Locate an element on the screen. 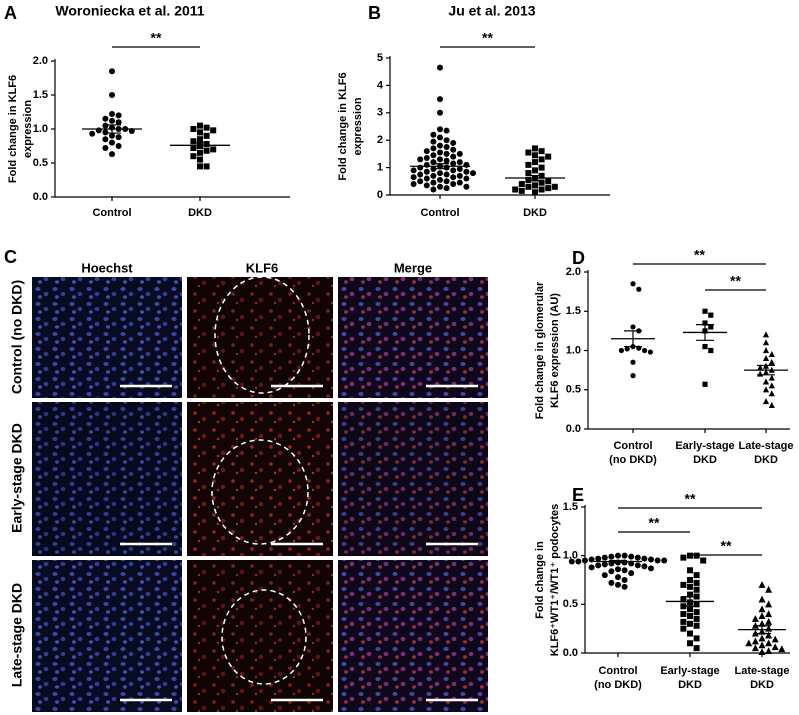  x-tick-label: Control is located at coordinates (632, 446).